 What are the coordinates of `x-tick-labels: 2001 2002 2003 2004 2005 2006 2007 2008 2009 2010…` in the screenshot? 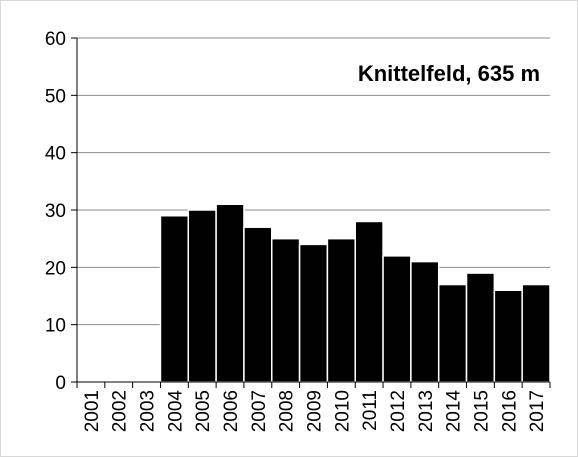 It's located at (315, 411).